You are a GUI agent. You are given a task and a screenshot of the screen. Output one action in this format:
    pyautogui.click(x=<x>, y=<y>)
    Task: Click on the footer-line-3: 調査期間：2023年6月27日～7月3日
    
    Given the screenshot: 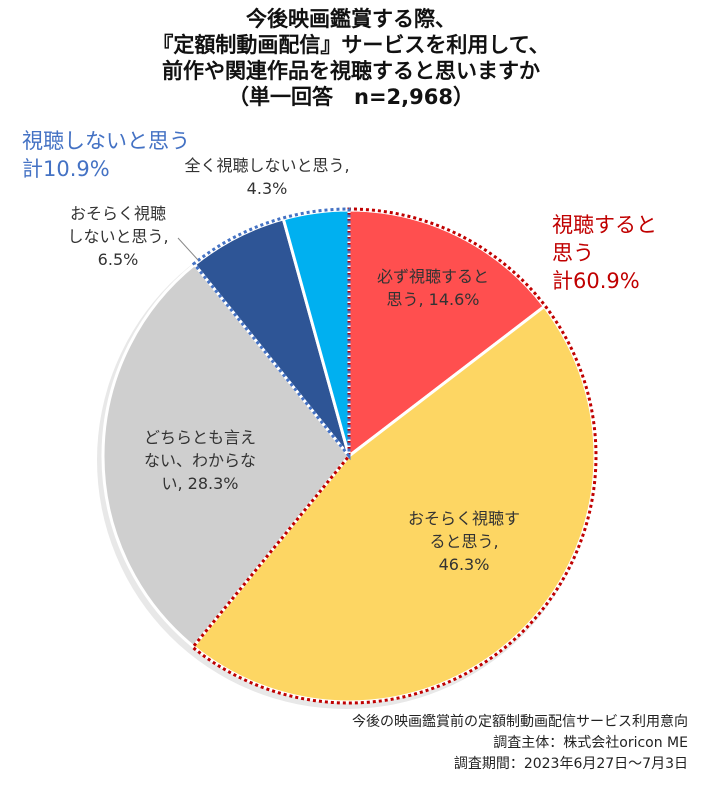 What is the action you would take?
    pyautogui.click(x=570, y=764)
    